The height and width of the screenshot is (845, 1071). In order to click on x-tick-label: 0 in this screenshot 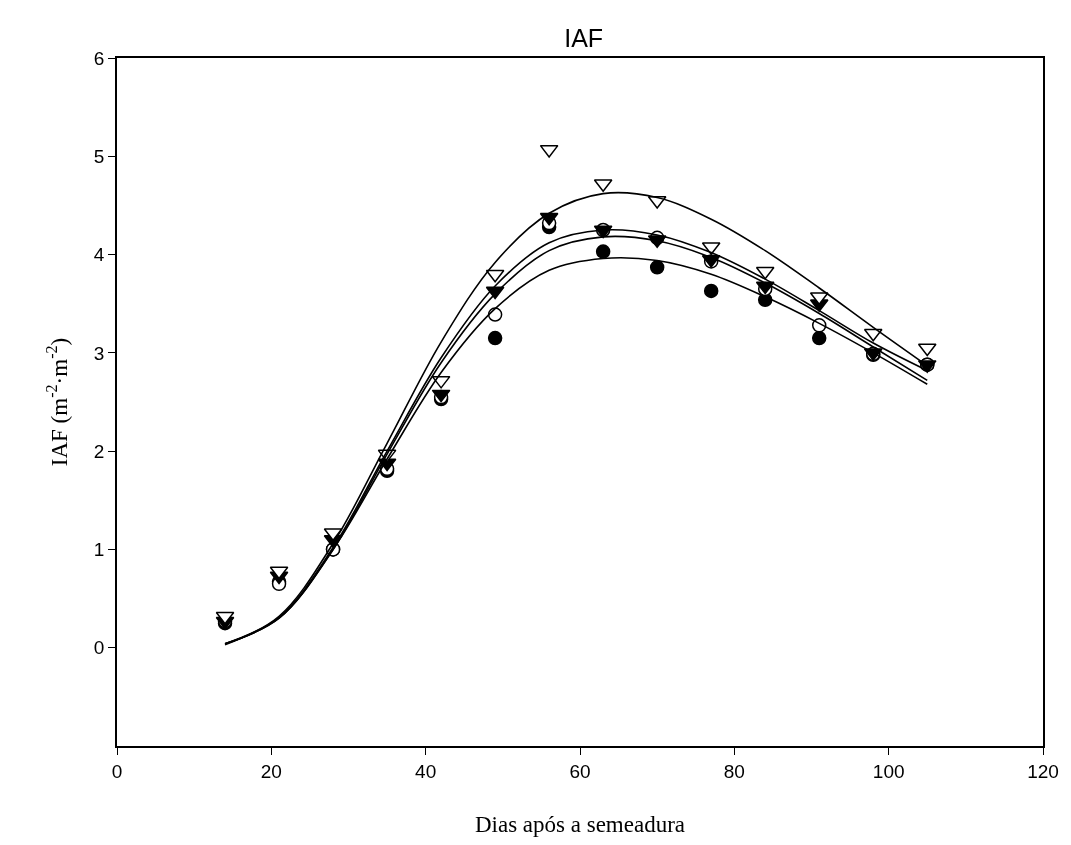, I will do `click(117, 771)`.